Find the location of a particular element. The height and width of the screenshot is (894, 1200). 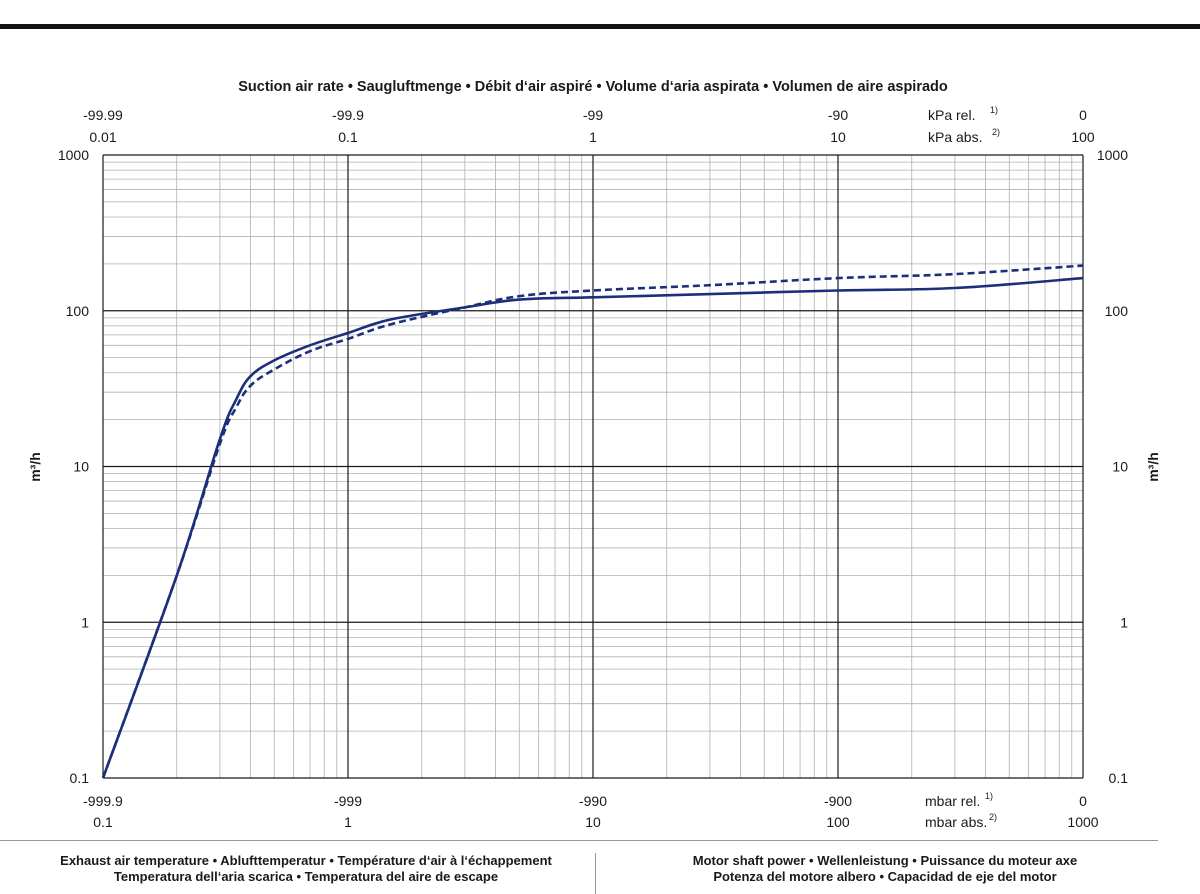

bottom-rel-tick-label: -999 is located at coordinates (348, 801).